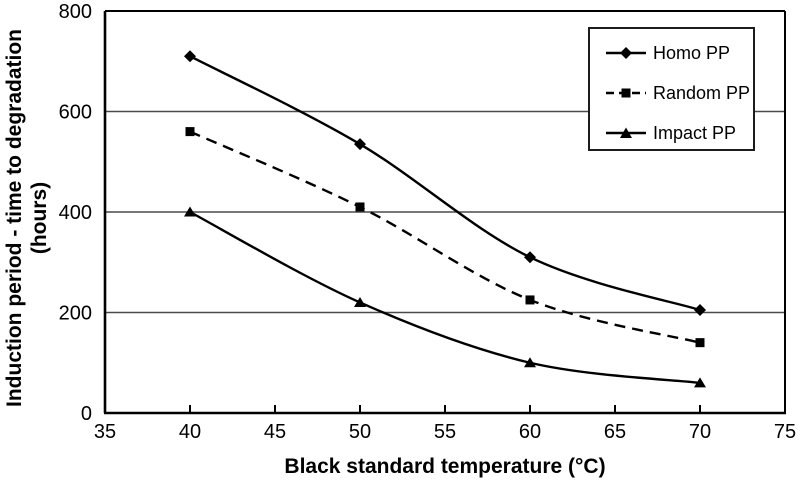 The image size is (800, 487). Describe the element at coordinates (86, 414) in the screenshot. I see `y-tick-label-0: 0` at that location.